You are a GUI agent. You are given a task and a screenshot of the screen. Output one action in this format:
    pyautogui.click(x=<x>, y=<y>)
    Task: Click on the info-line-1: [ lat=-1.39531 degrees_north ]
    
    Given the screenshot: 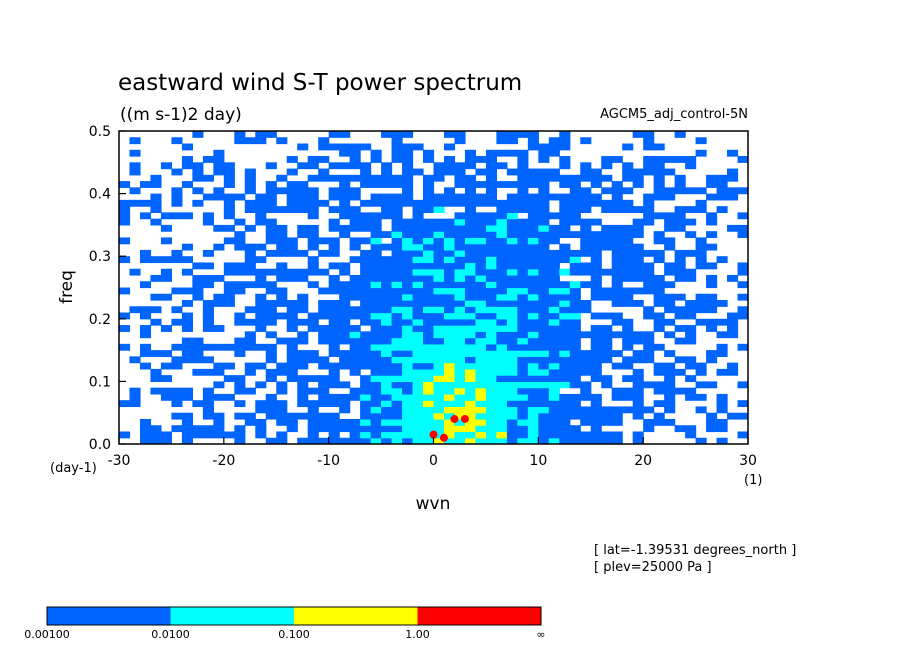 What is the action you would take?
    pyautogui.click(x=695, y=550)
    